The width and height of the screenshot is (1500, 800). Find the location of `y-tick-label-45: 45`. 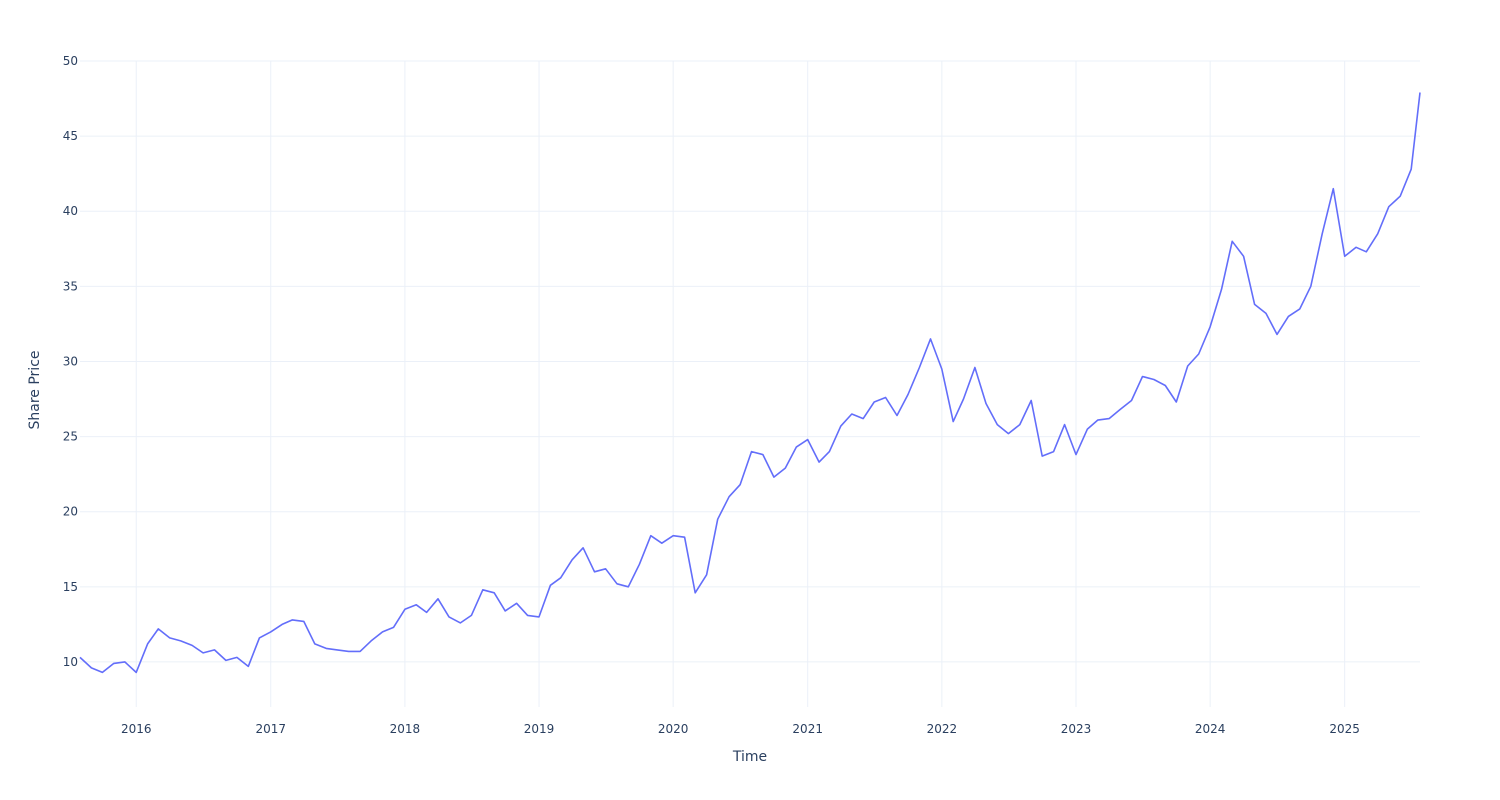

y-tick-label-45: 45 is located at coordinates (70, 136).